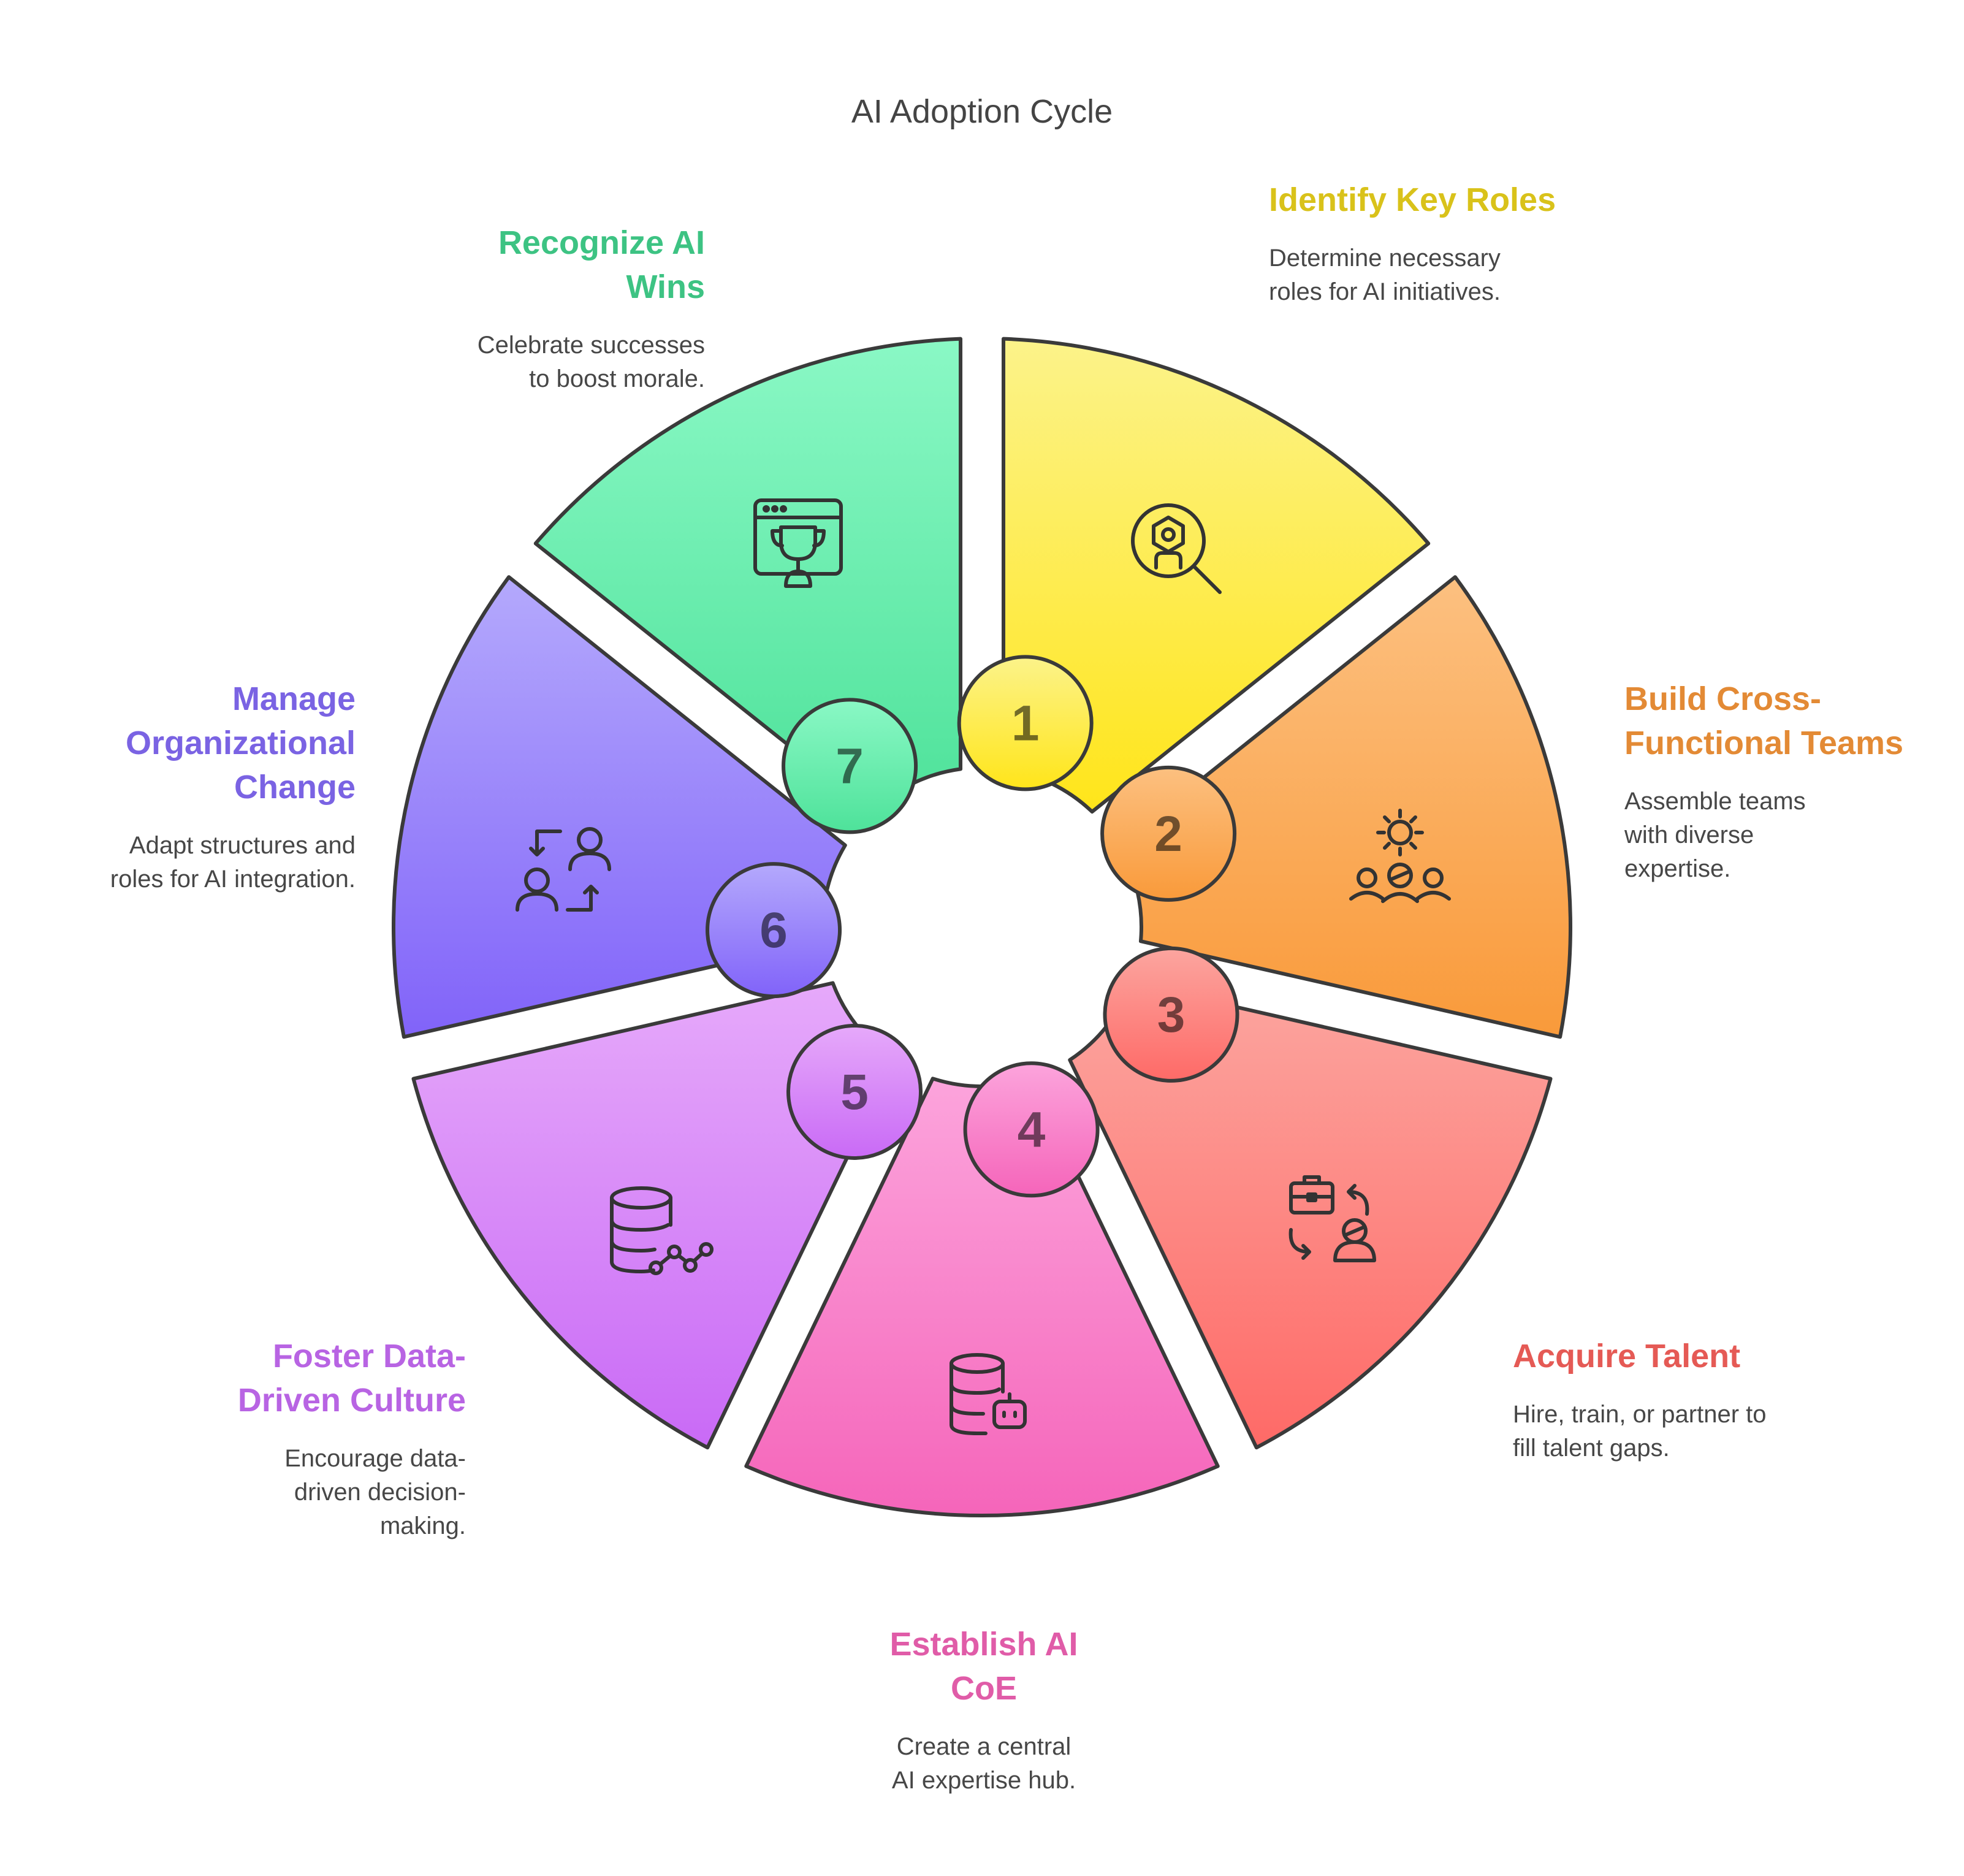 This screenshot has width=1964, height=1876. What do you see at coordinates (1413, 199) in the screenshot?
I see `step-1-title: Identify Key Roles` at bounding box center [1413, 199].